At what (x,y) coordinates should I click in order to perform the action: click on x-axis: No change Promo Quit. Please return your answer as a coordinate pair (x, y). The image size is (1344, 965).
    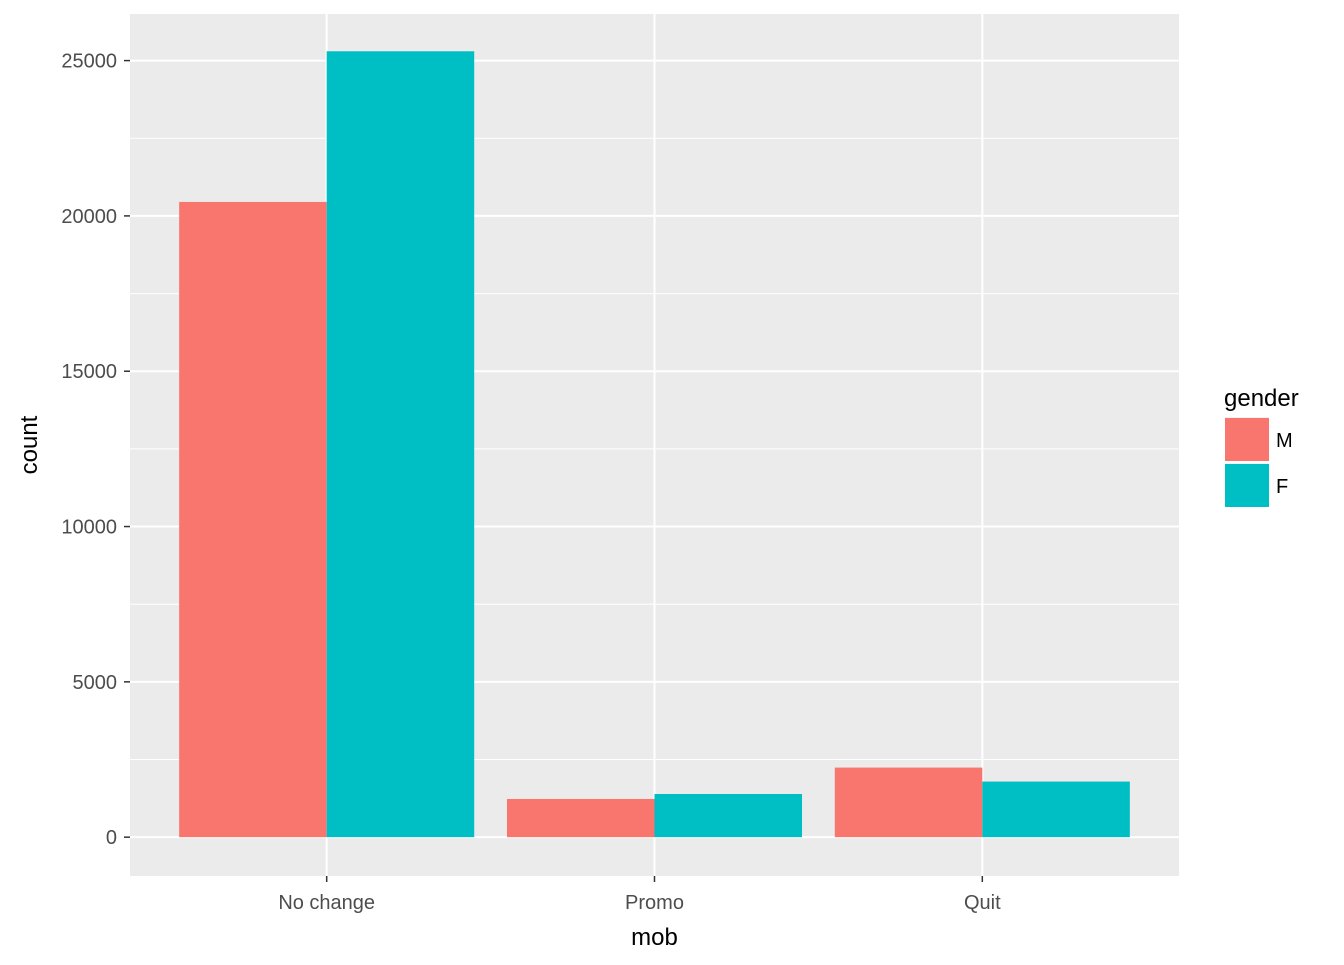
    Looking at the image, I should click on (639, 895).